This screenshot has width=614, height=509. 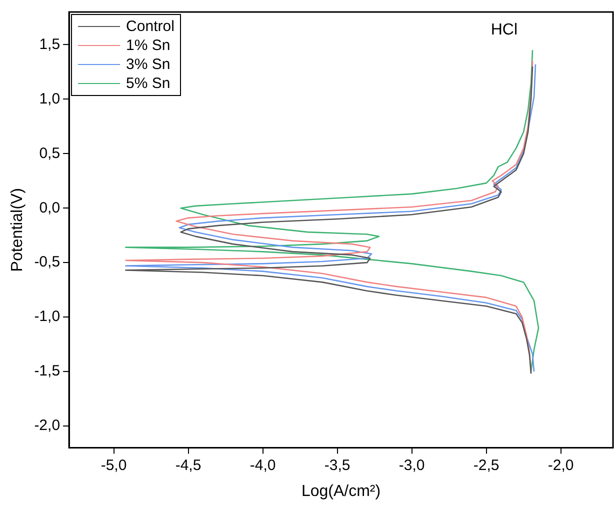 What do you see at coordinates (486, 465) in the screenshot?
I see `x-tick-label: -2,5` at bounding box center [486, 465].